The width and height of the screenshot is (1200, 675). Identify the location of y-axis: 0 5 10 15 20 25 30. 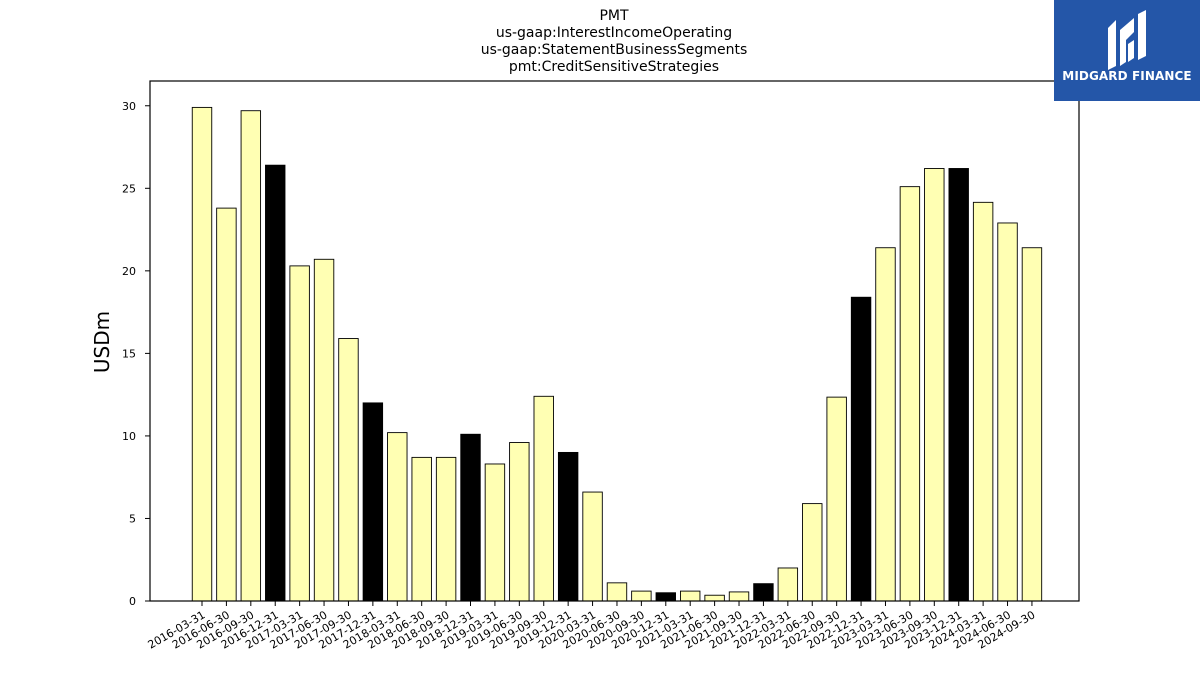
(136, 354).